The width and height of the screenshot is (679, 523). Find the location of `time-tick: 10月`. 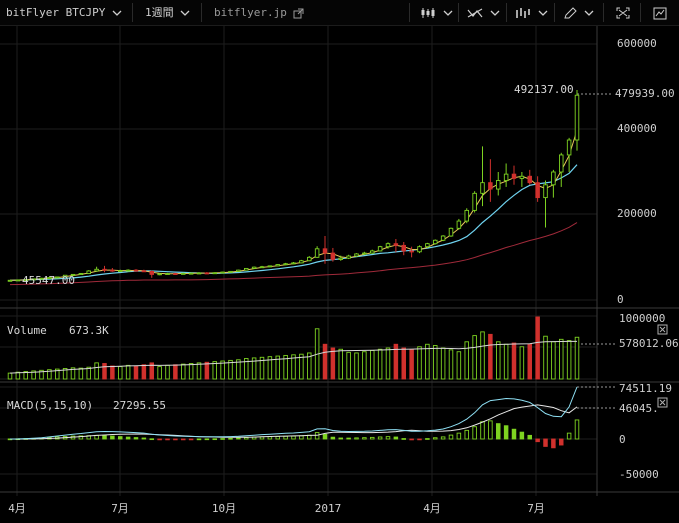

time-tick: 10月 is located at coordinates (224, 508).